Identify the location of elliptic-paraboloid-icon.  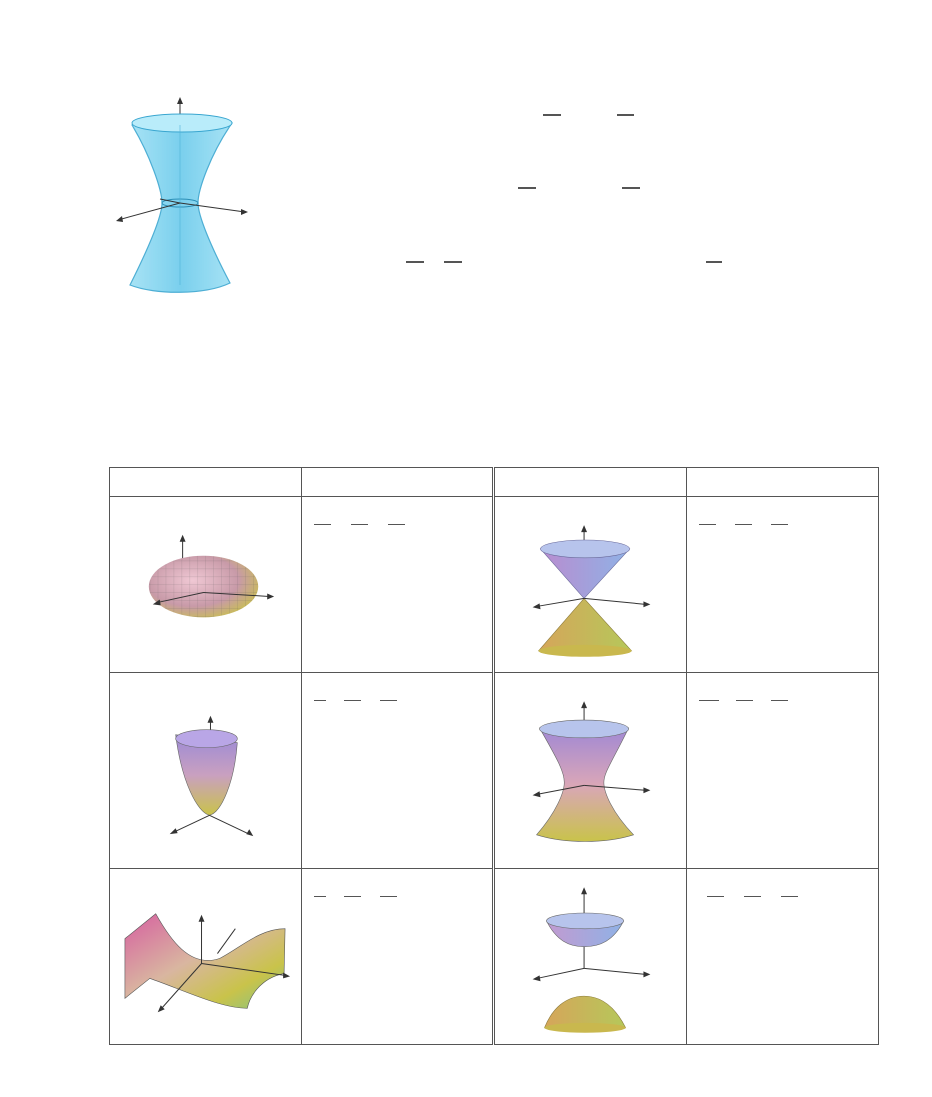
(211, 776).